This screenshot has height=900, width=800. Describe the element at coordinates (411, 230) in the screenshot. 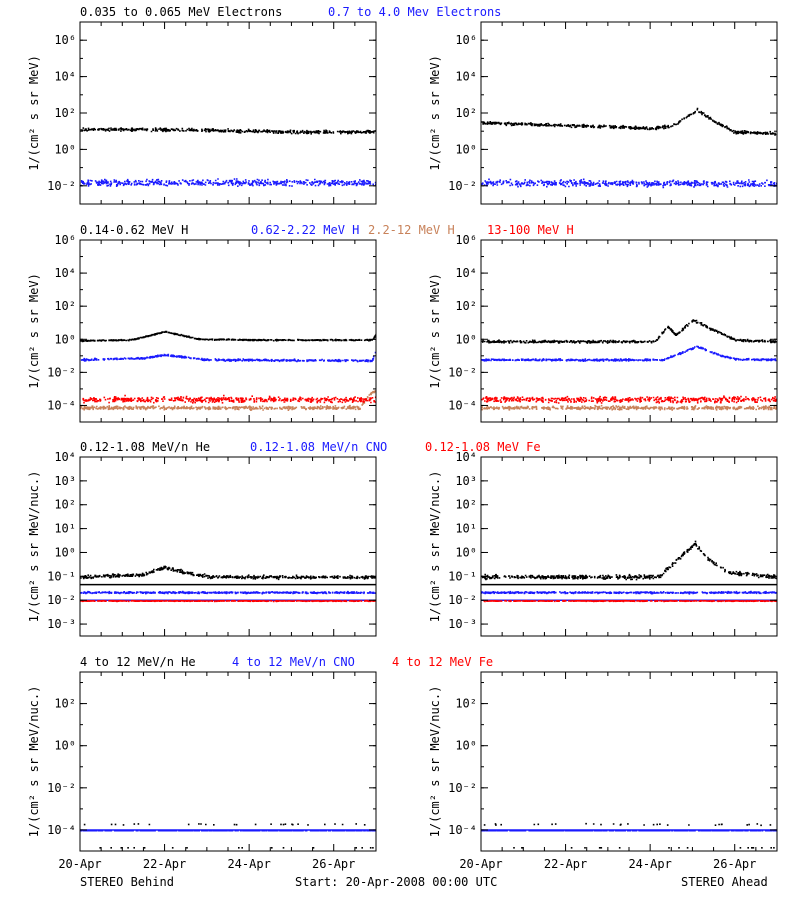

I see `legend-entry: 2.2-12 MeV H` at that location.